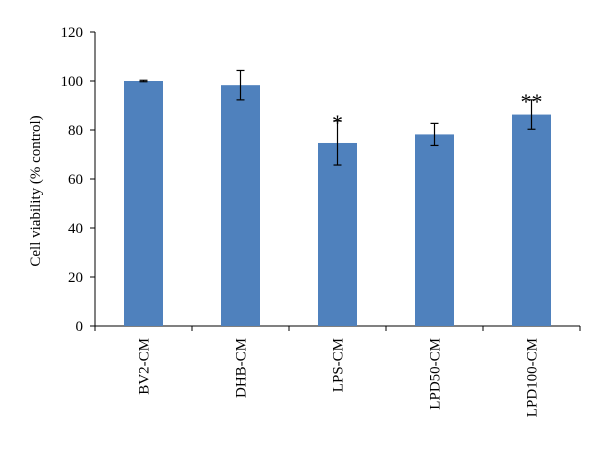 This screenshot has width=600, height=463. Describe the element at coordinates (72, 82) in the screenshot. I see `y-tick-label: 100` at that location.